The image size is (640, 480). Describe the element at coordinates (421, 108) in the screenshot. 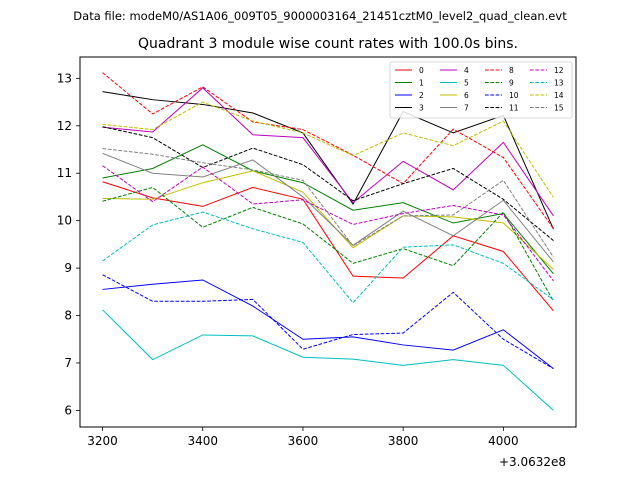

I see `legend-label-3: 3` at that location.